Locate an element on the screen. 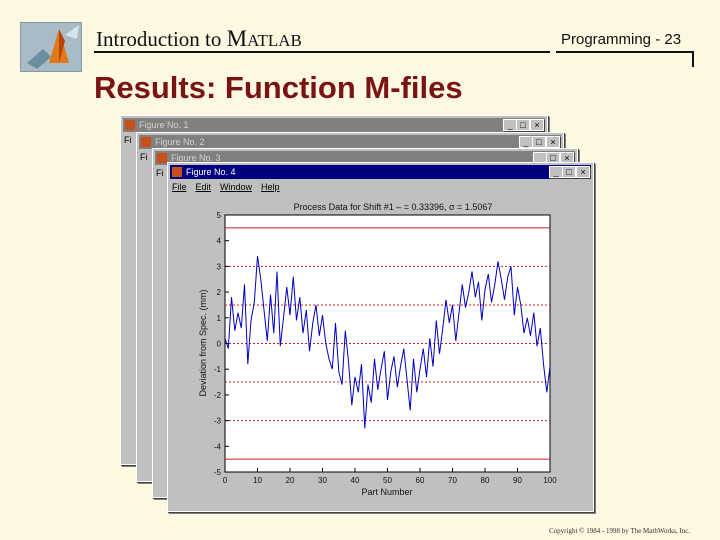 The height and width of the screenshot is (540, 720). course-title: Introduction to MATLAB is located at coordinates (199, 38).